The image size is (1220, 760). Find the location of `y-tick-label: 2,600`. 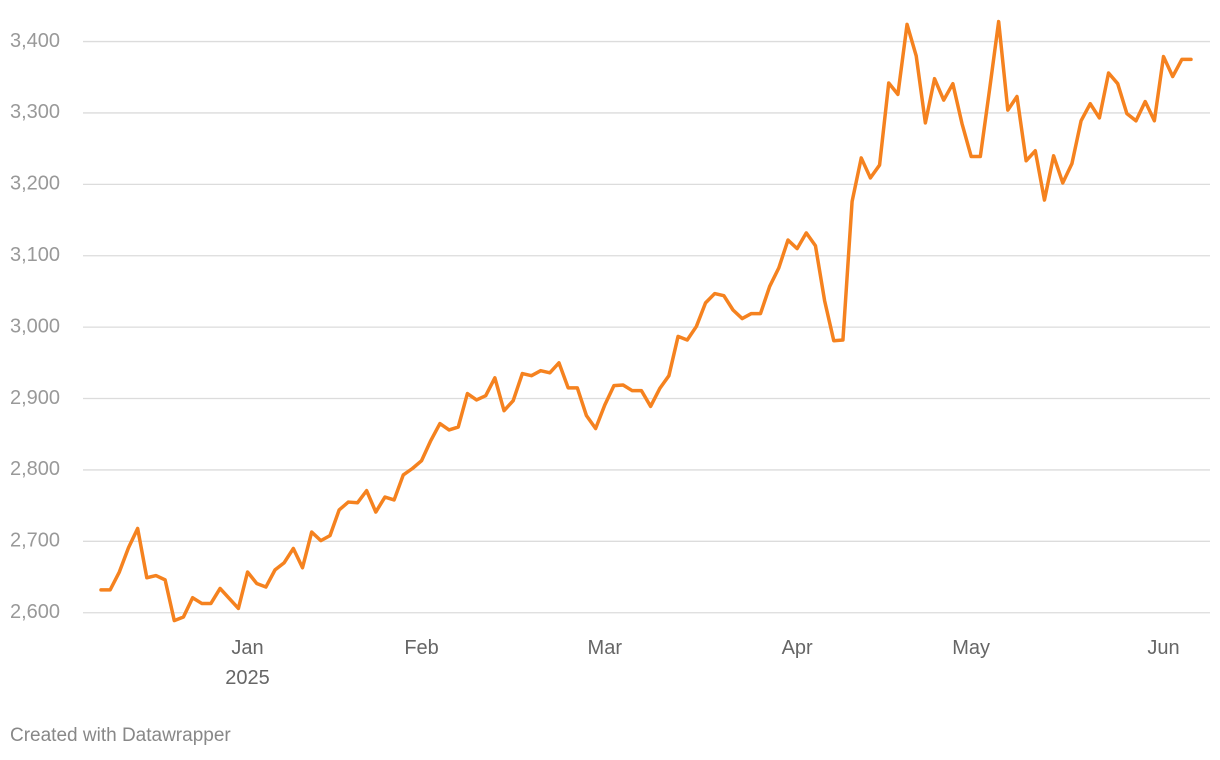

y-tick-label: 2,600 is located at coordinates (35, 612).